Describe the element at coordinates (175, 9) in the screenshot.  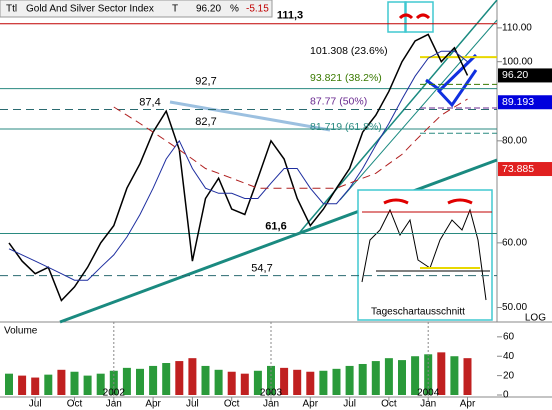
I see `header-t: T` at that location.